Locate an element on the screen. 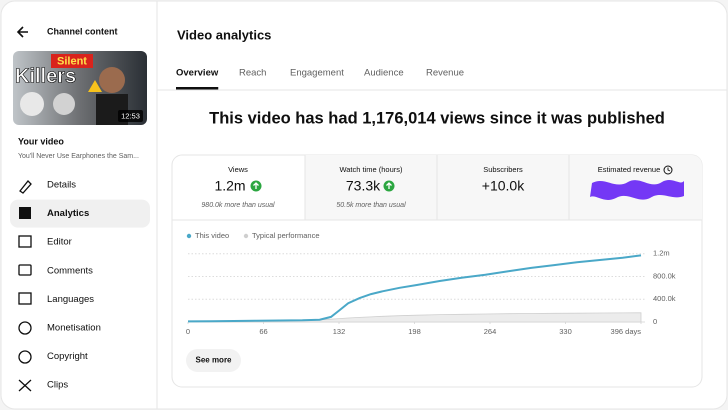  video-label: Your video is located at coordinates (41, 141).